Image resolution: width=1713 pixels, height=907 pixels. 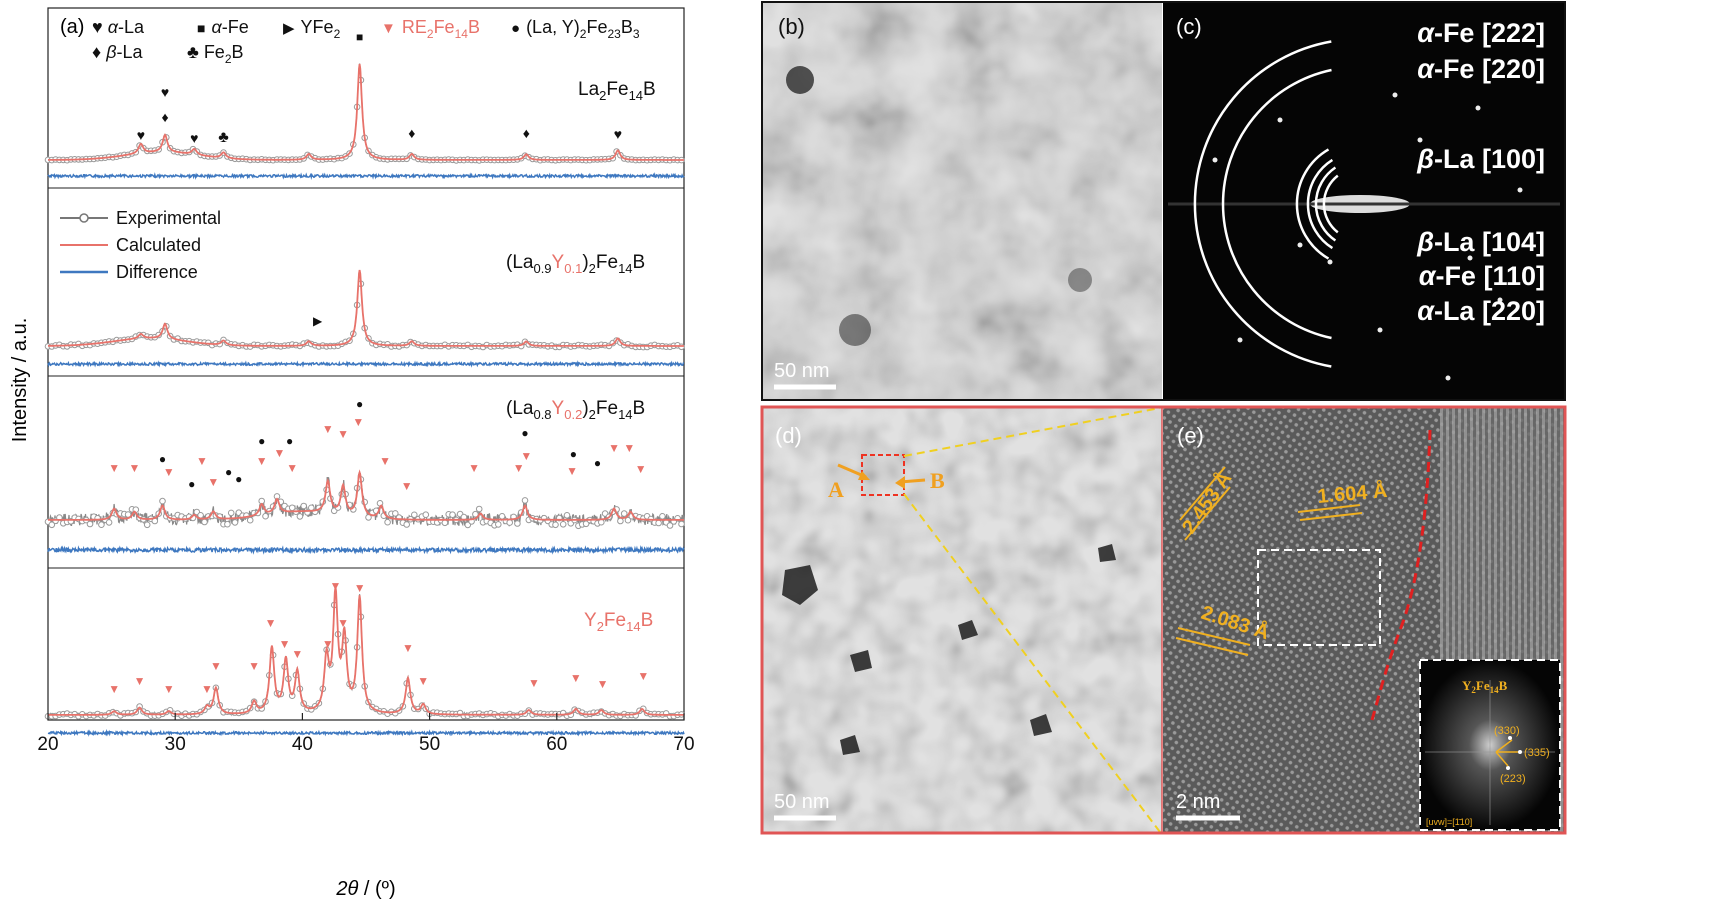 I want to click on peak-marker: ♦, so click(x=164, y=117).